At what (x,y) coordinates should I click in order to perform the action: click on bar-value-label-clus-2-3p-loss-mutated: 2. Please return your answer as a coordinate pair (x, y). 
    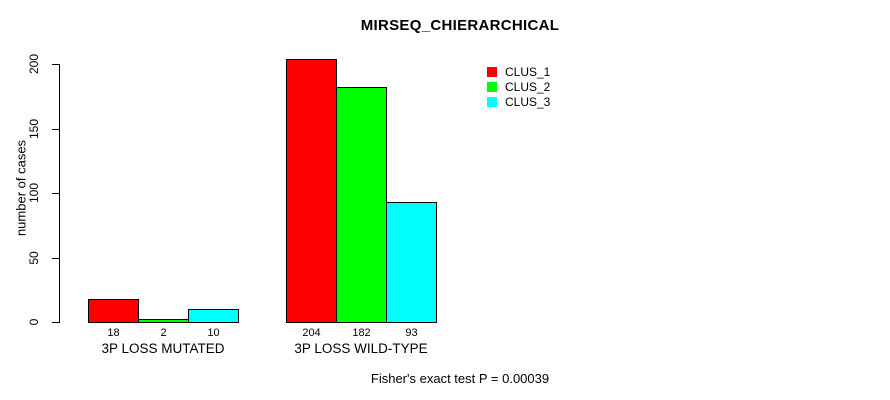
    Looking at the image, I should click on (163, 333).